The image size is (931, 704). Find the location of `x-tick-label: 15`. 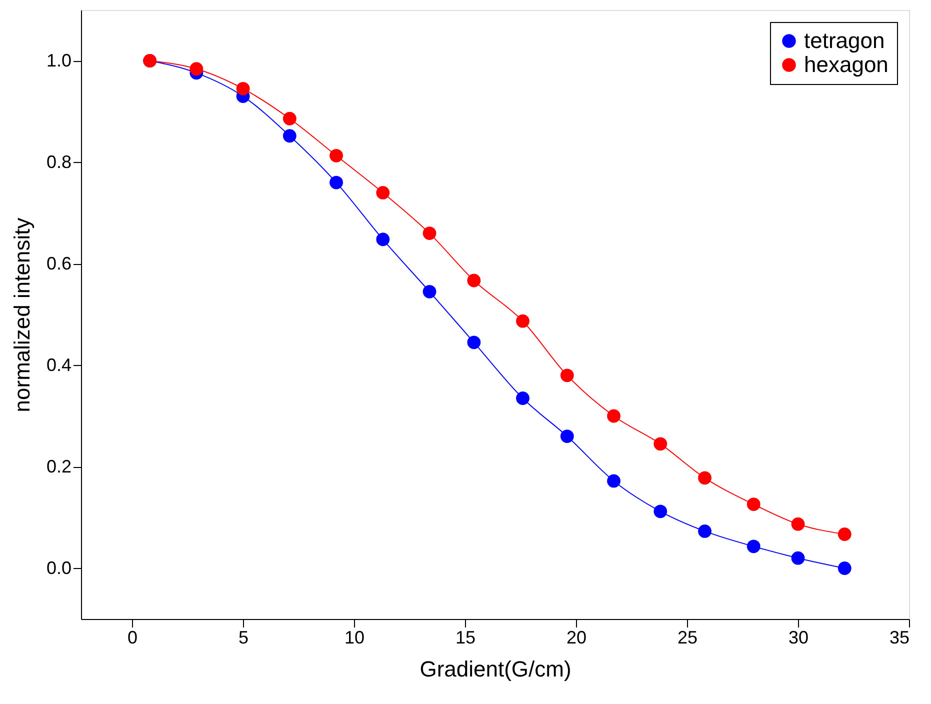

x-tick-label: 15 is located at coordinates (466, 638).